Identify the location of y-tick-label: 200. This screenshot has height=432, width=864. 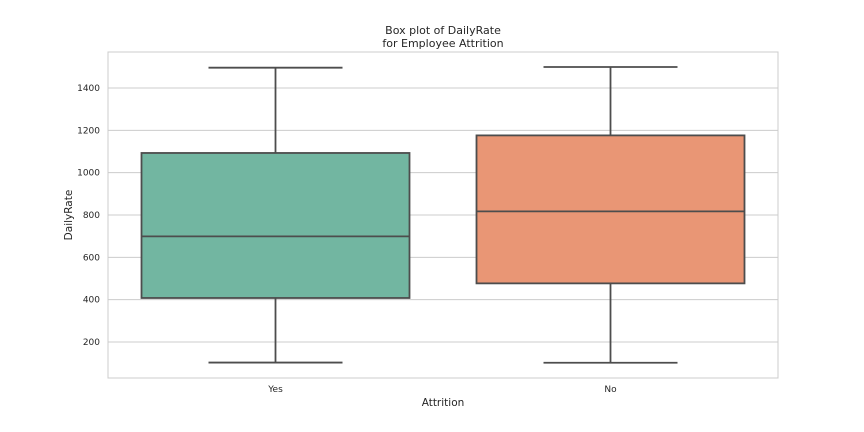
(91, 343).